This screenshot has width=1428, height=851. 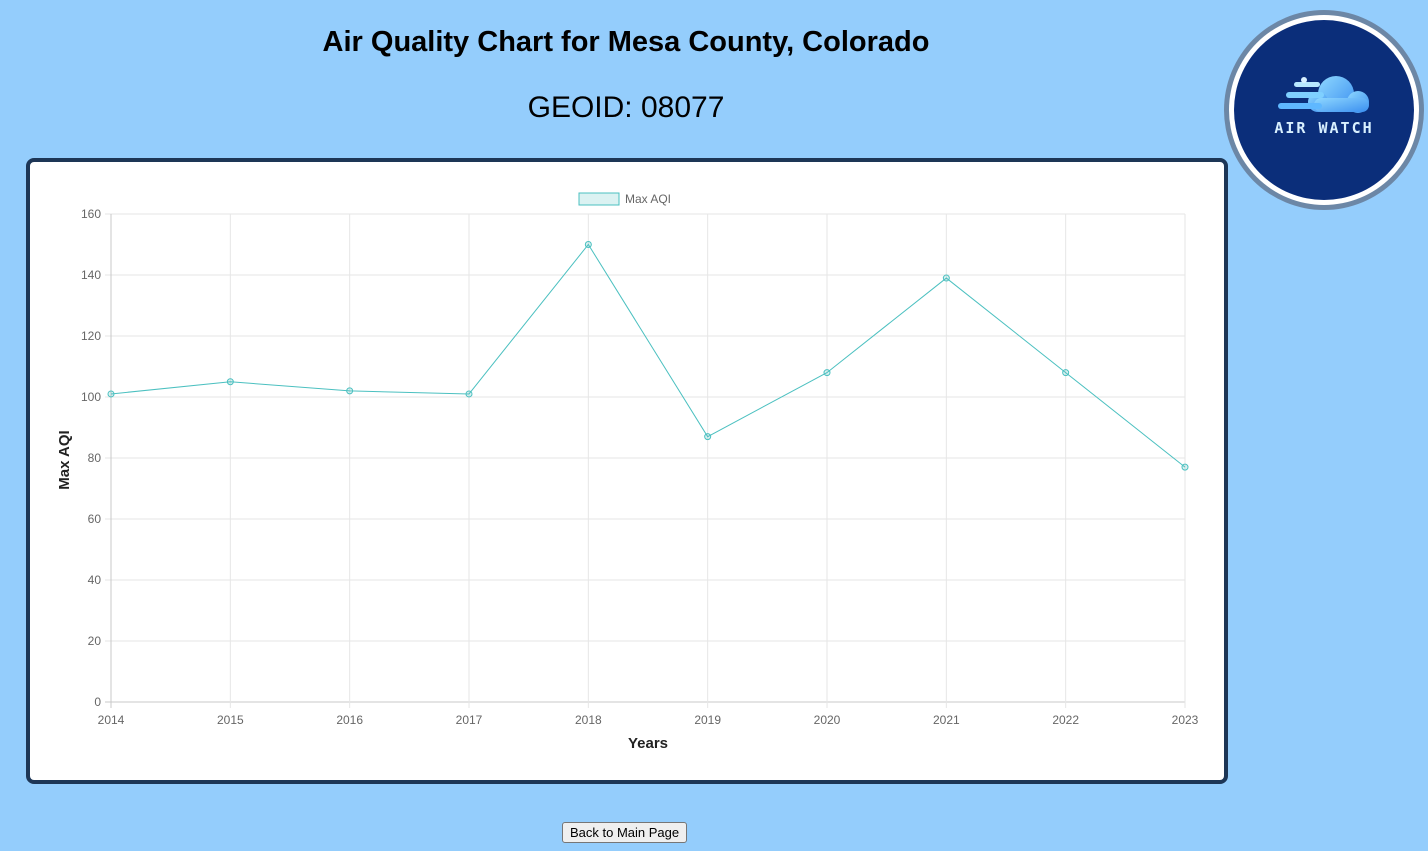 What do you see at coordinates (1323, 128) in the screenshot?
I see `logo-text: AIR WATCH` at bounding box center [1323, 128].